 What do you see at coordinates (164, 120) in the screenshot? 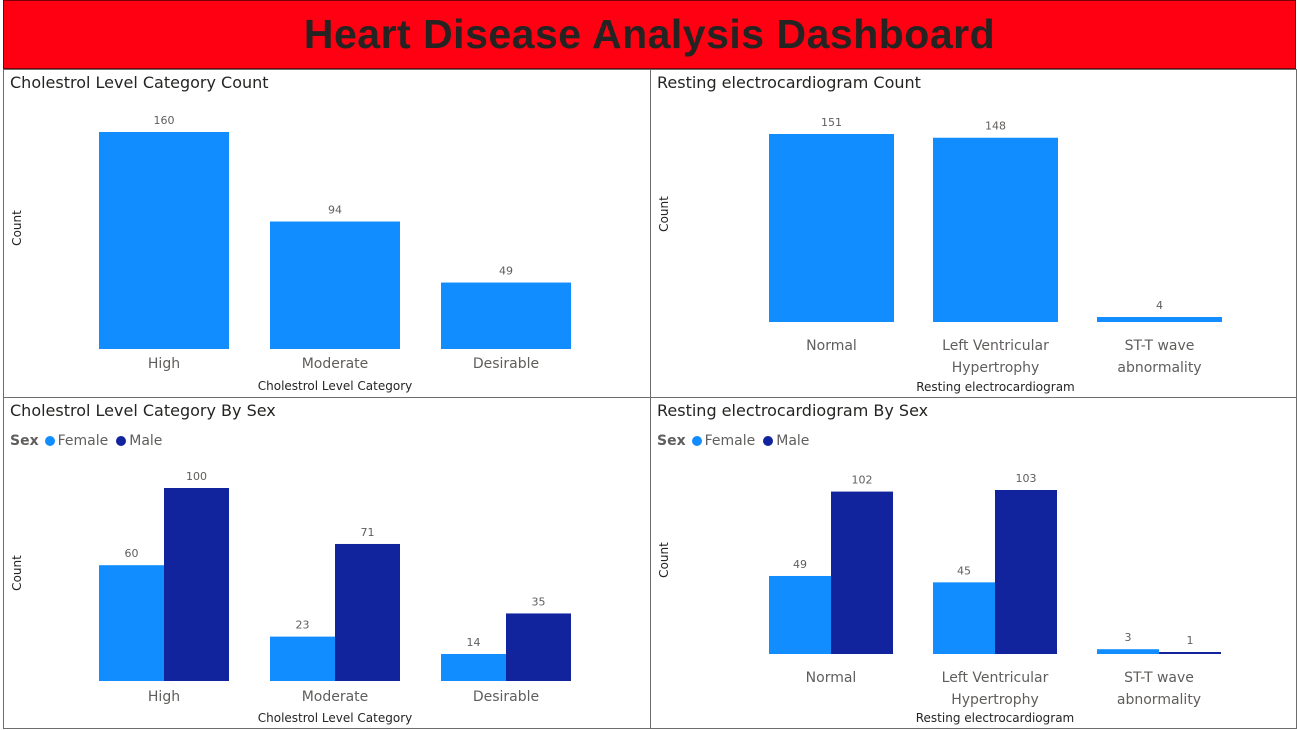
I see `data-label: 160` at bounding box center [164, 120].